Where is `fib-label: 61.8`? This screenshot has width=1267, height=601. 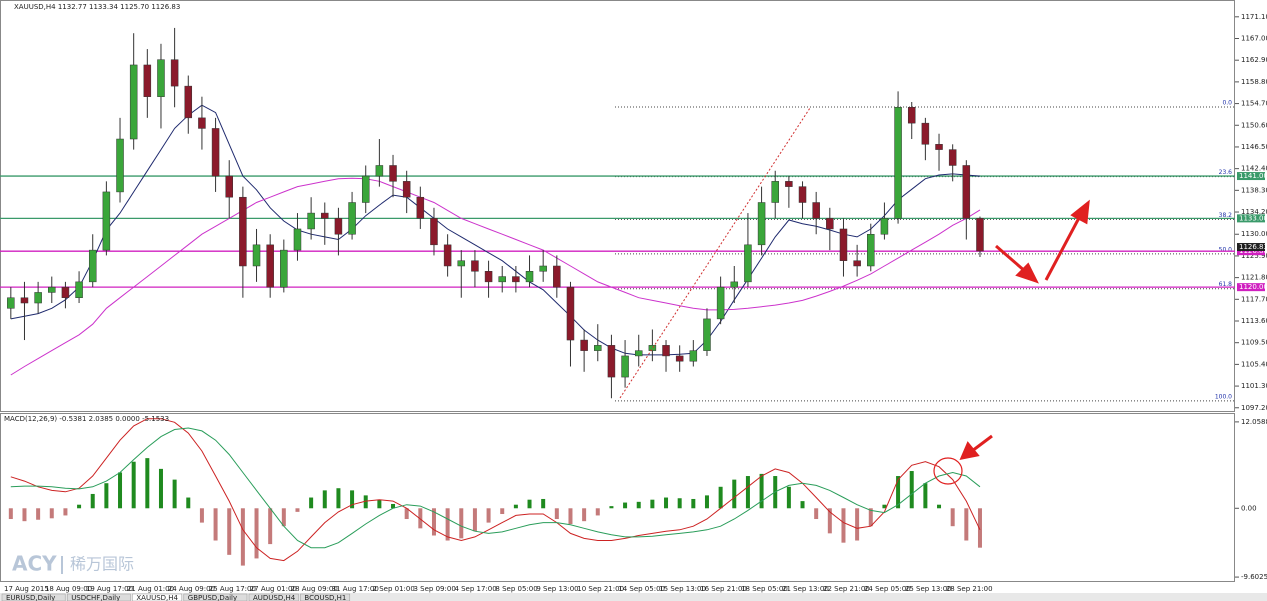 fib-label: 61.8 is located at coordinates (1226, 284).